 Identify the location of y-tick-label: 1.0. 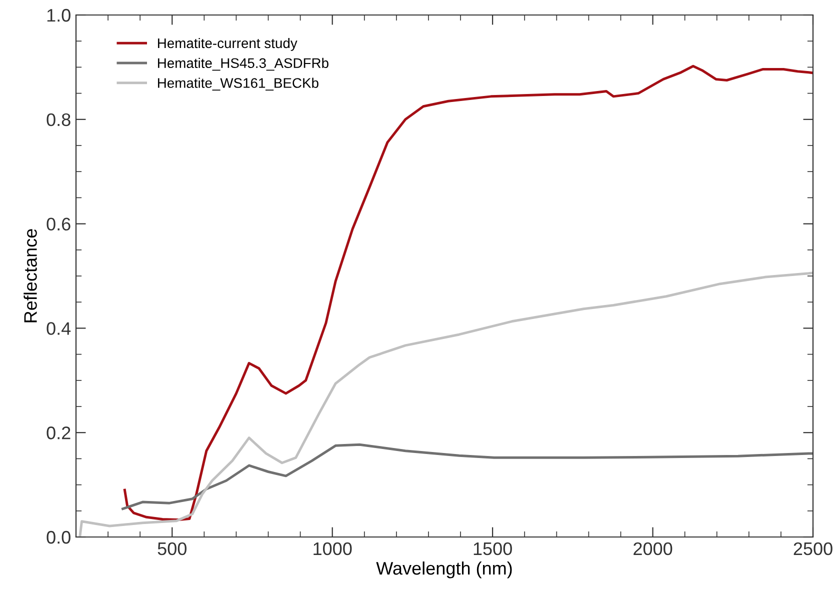
(58, 15).